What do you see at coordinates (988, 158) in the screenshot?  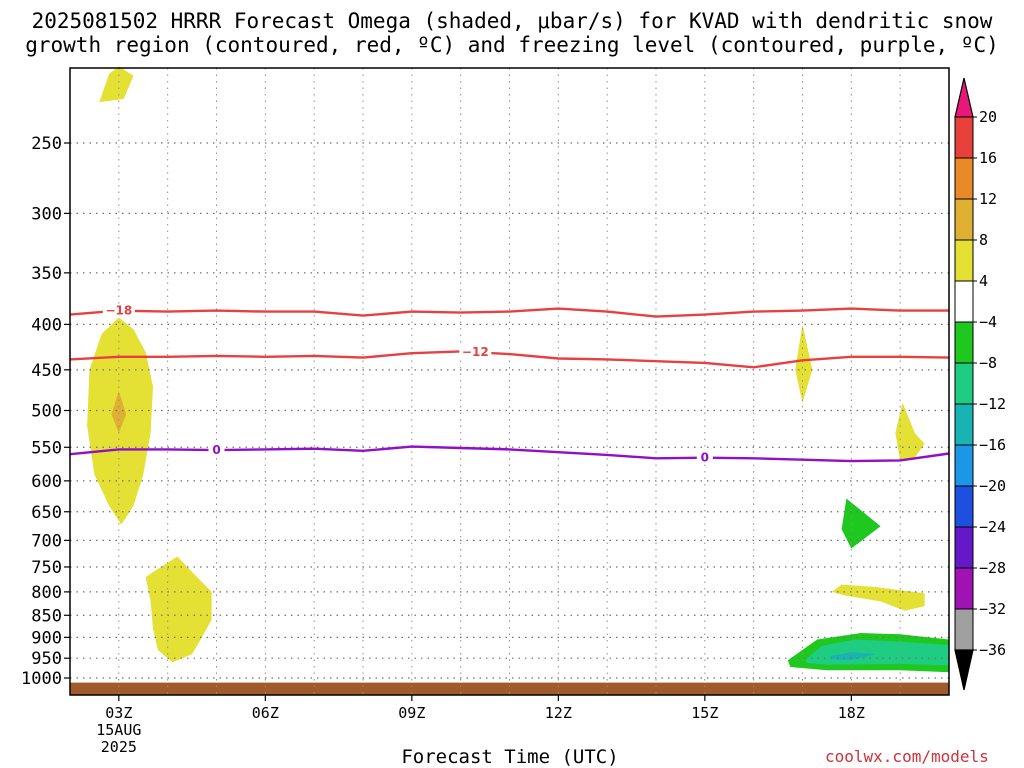 I see `colorbar-label-1: 16` at bounding box center [988, 158].